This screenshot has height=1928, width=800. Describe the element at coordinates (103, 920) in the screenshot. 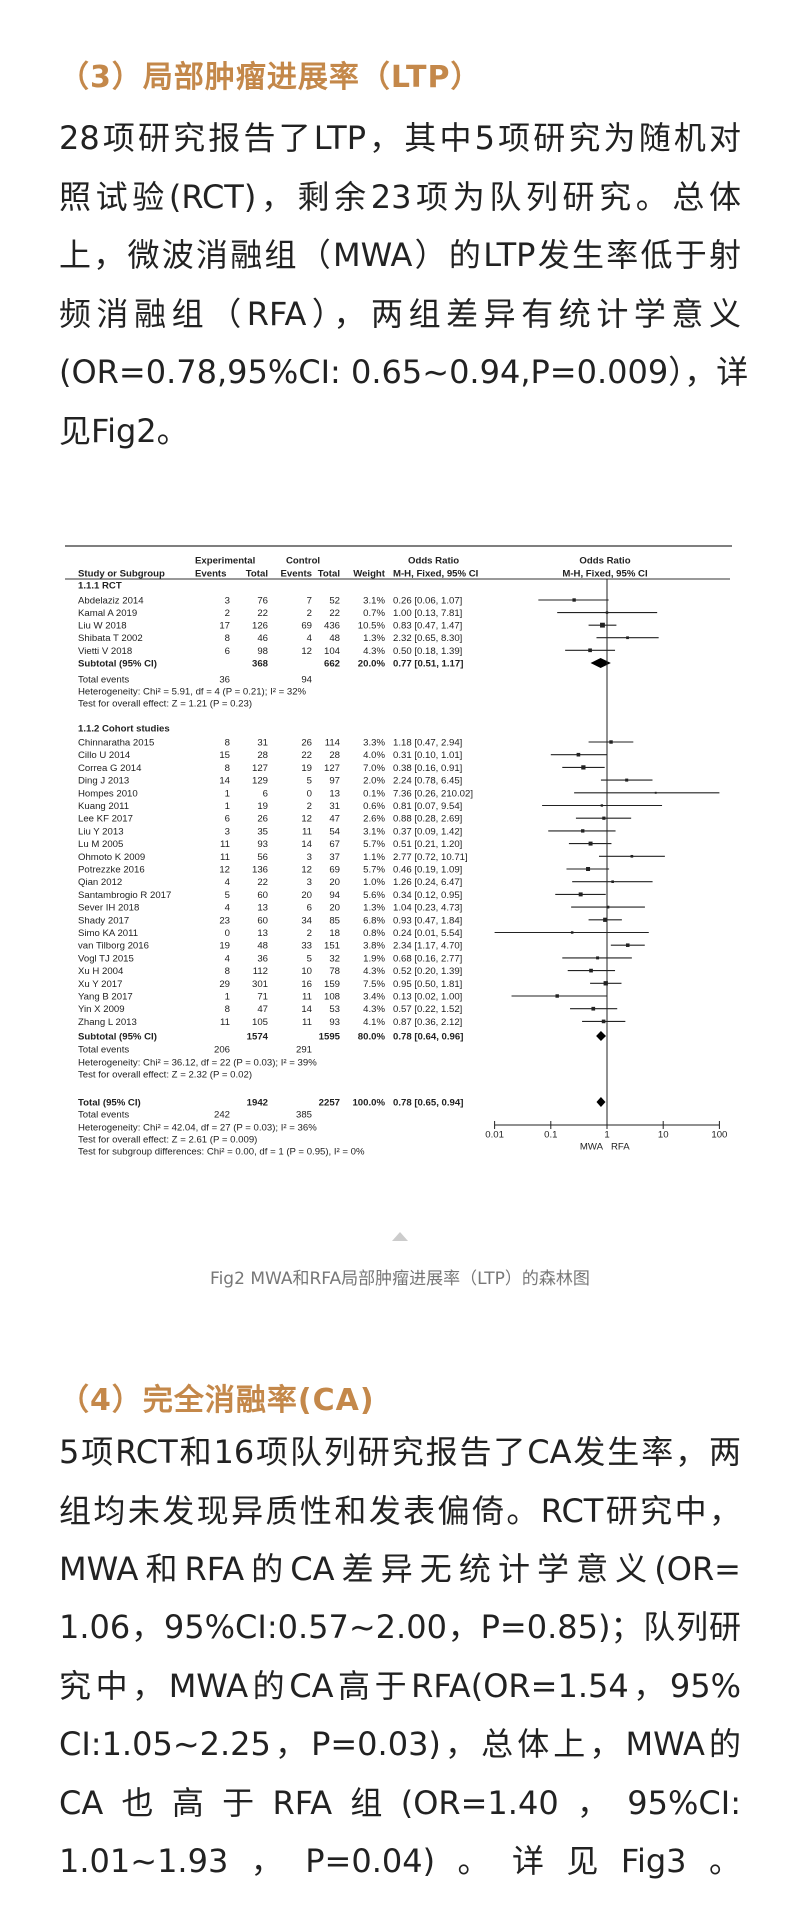

I see `study-name: Shady 2017` at that location.